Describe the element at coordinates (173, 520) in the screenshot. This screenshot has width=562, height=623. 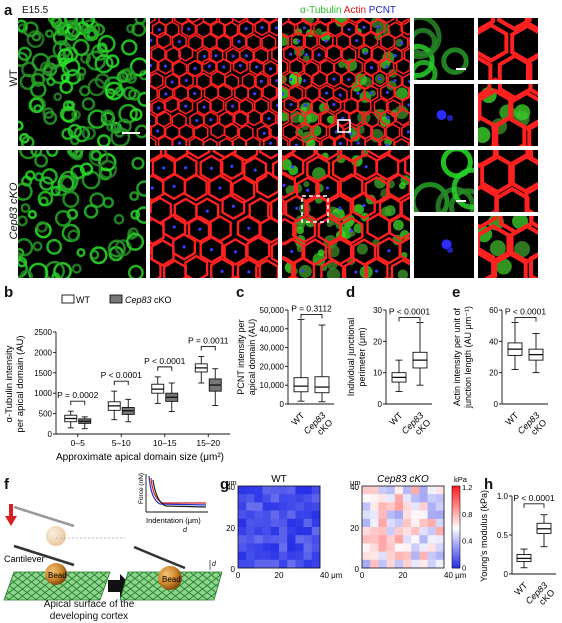
I see `indentation-axis-label: Indentation (μm)` at that location.